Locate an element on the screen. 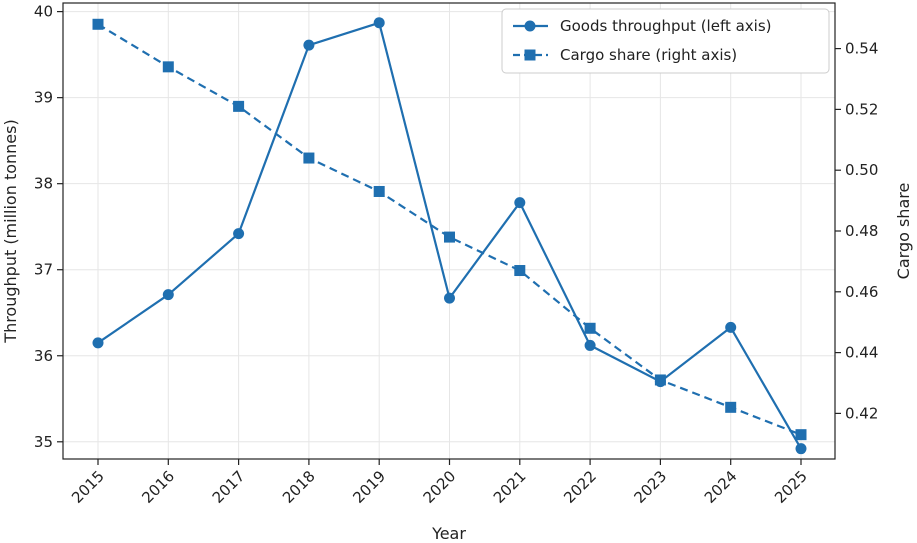 The width and height of the screenshot is (917, 543). legend-swatch-share-marker is located at coordinates (530, 55).